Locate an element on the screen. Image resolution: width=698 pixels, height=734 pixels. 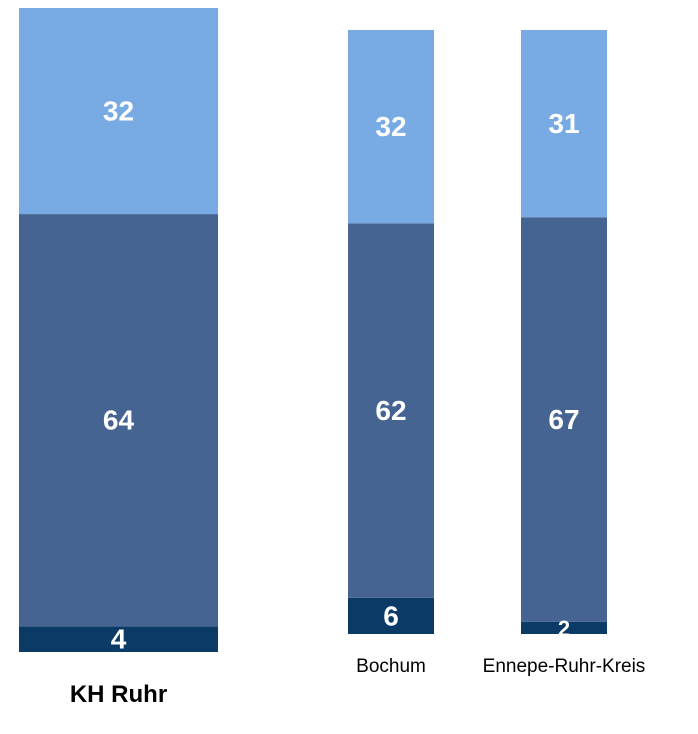
data-label-middle-1: 64 is located at coordinates (119, 420).